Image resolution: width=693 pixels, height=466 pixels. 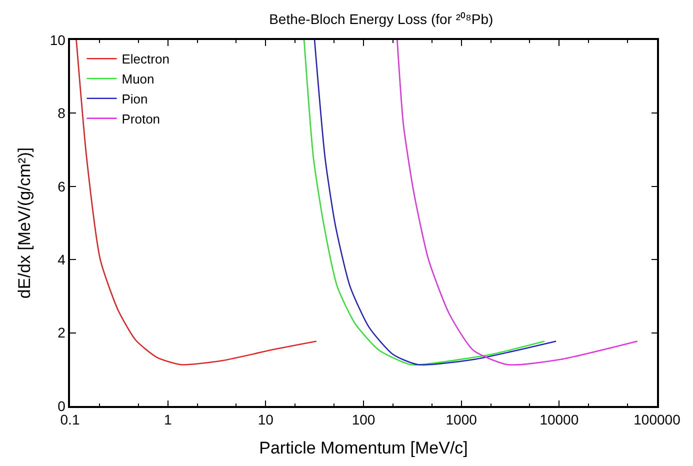 What do you see at coordinates (24, 223) in the screenshot?
I see `y-axis-title: dE/dx [MeV/(g/cm²)]` at bounding box center [24, 223].